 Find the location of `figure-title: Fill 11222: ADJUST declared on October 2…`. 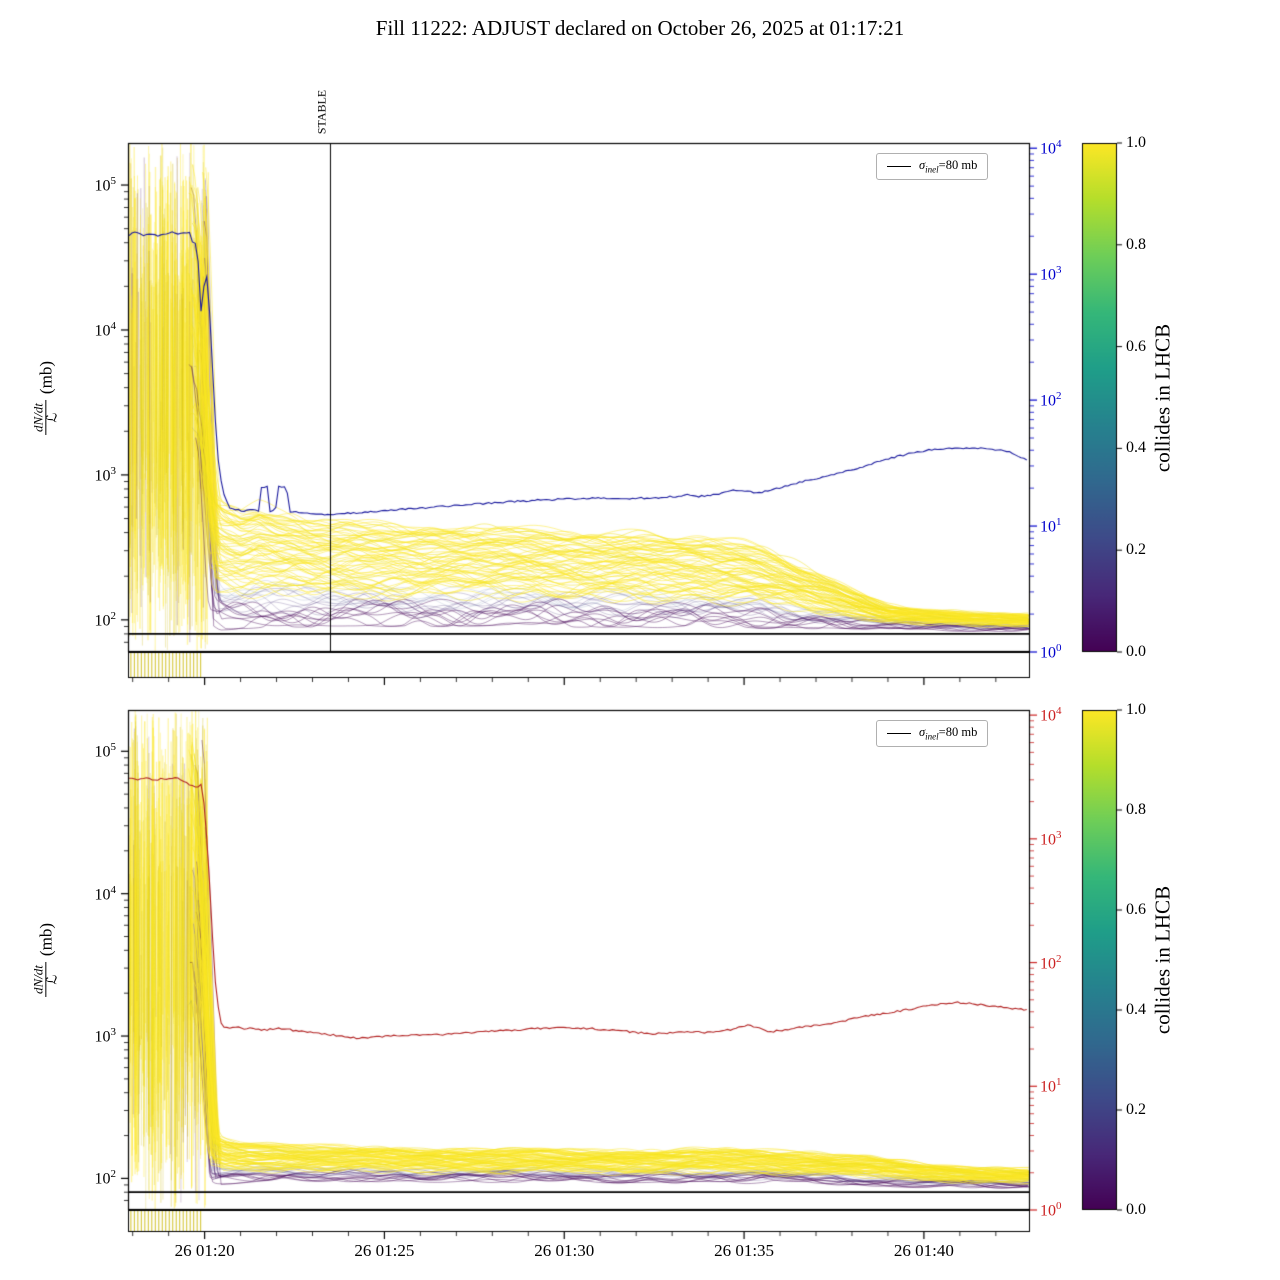

figure-title: Fill 11222: ADJUST declared on October 2… is located at coordinates (640, 28).